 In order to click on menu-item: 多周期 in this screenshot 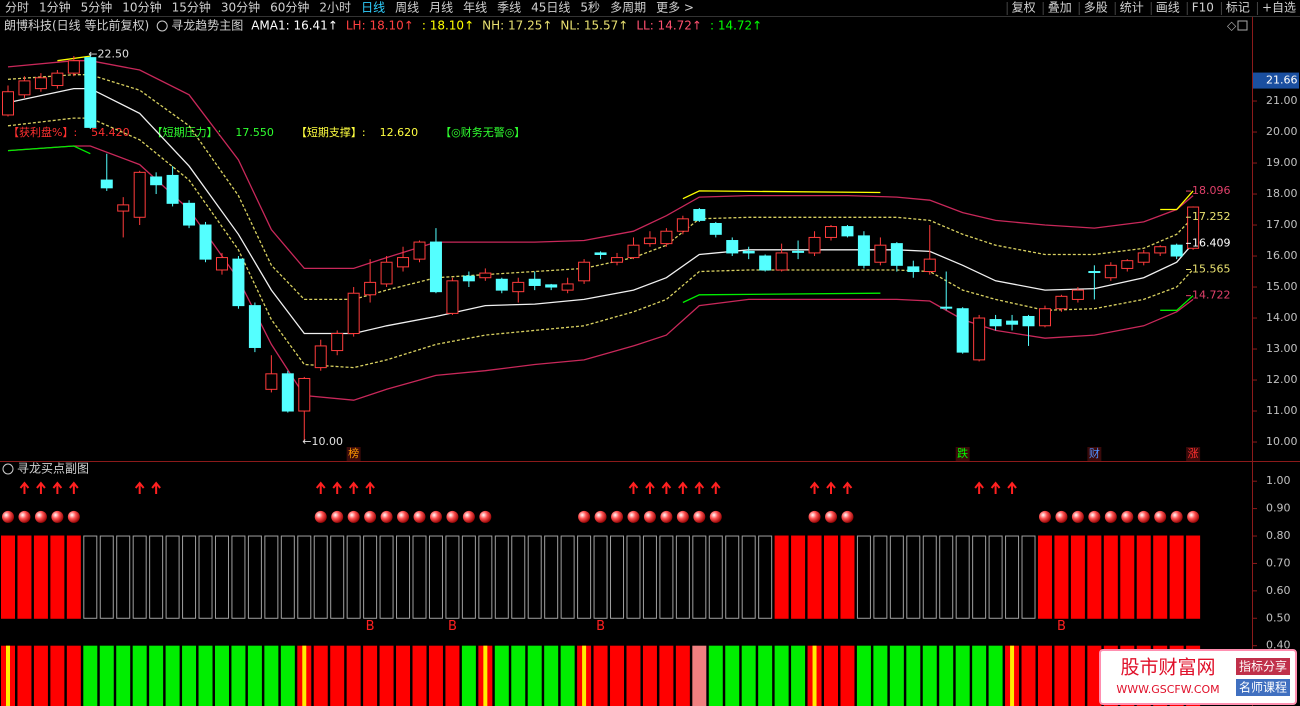, I will do `click(628, 8)`.